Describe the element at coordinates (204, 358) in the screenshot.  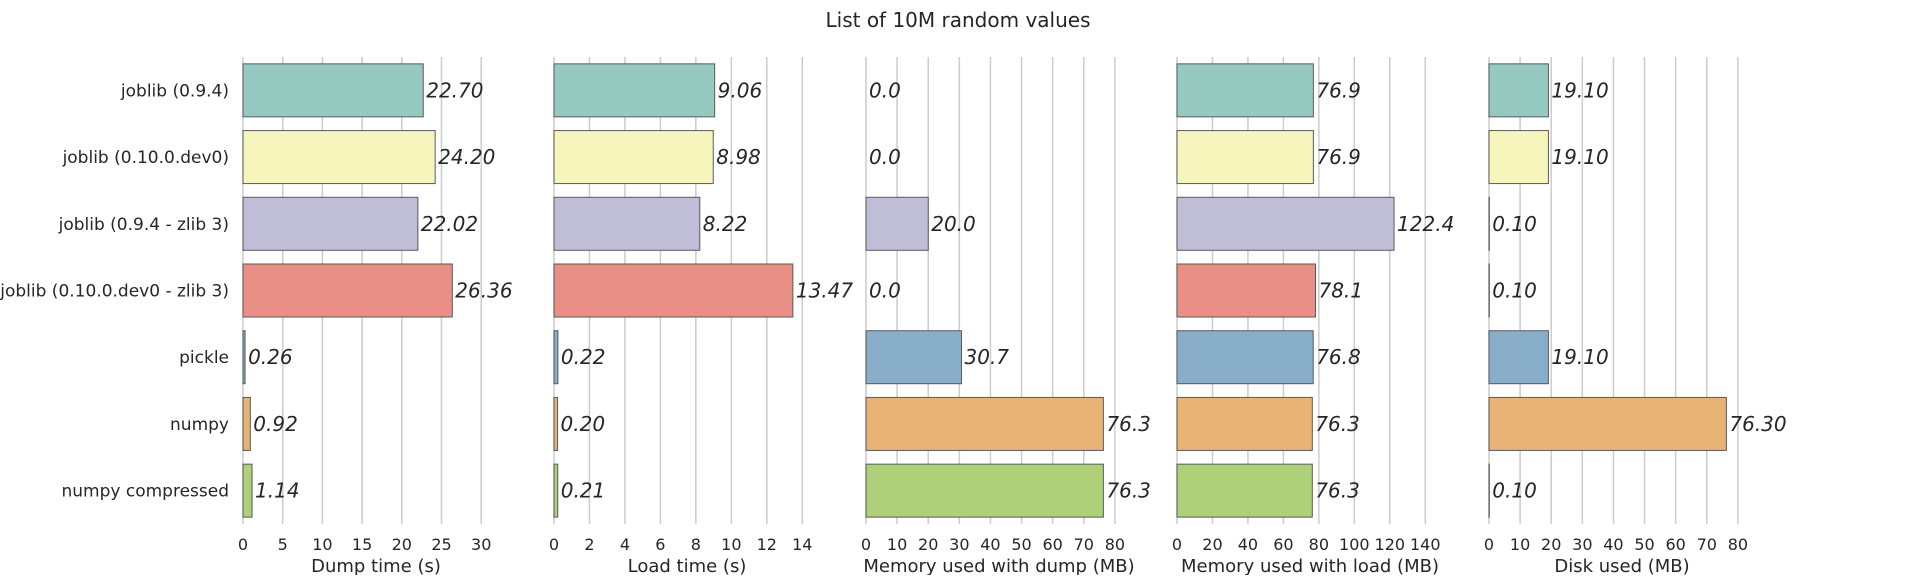
I see `category-label: pickle` at that location.